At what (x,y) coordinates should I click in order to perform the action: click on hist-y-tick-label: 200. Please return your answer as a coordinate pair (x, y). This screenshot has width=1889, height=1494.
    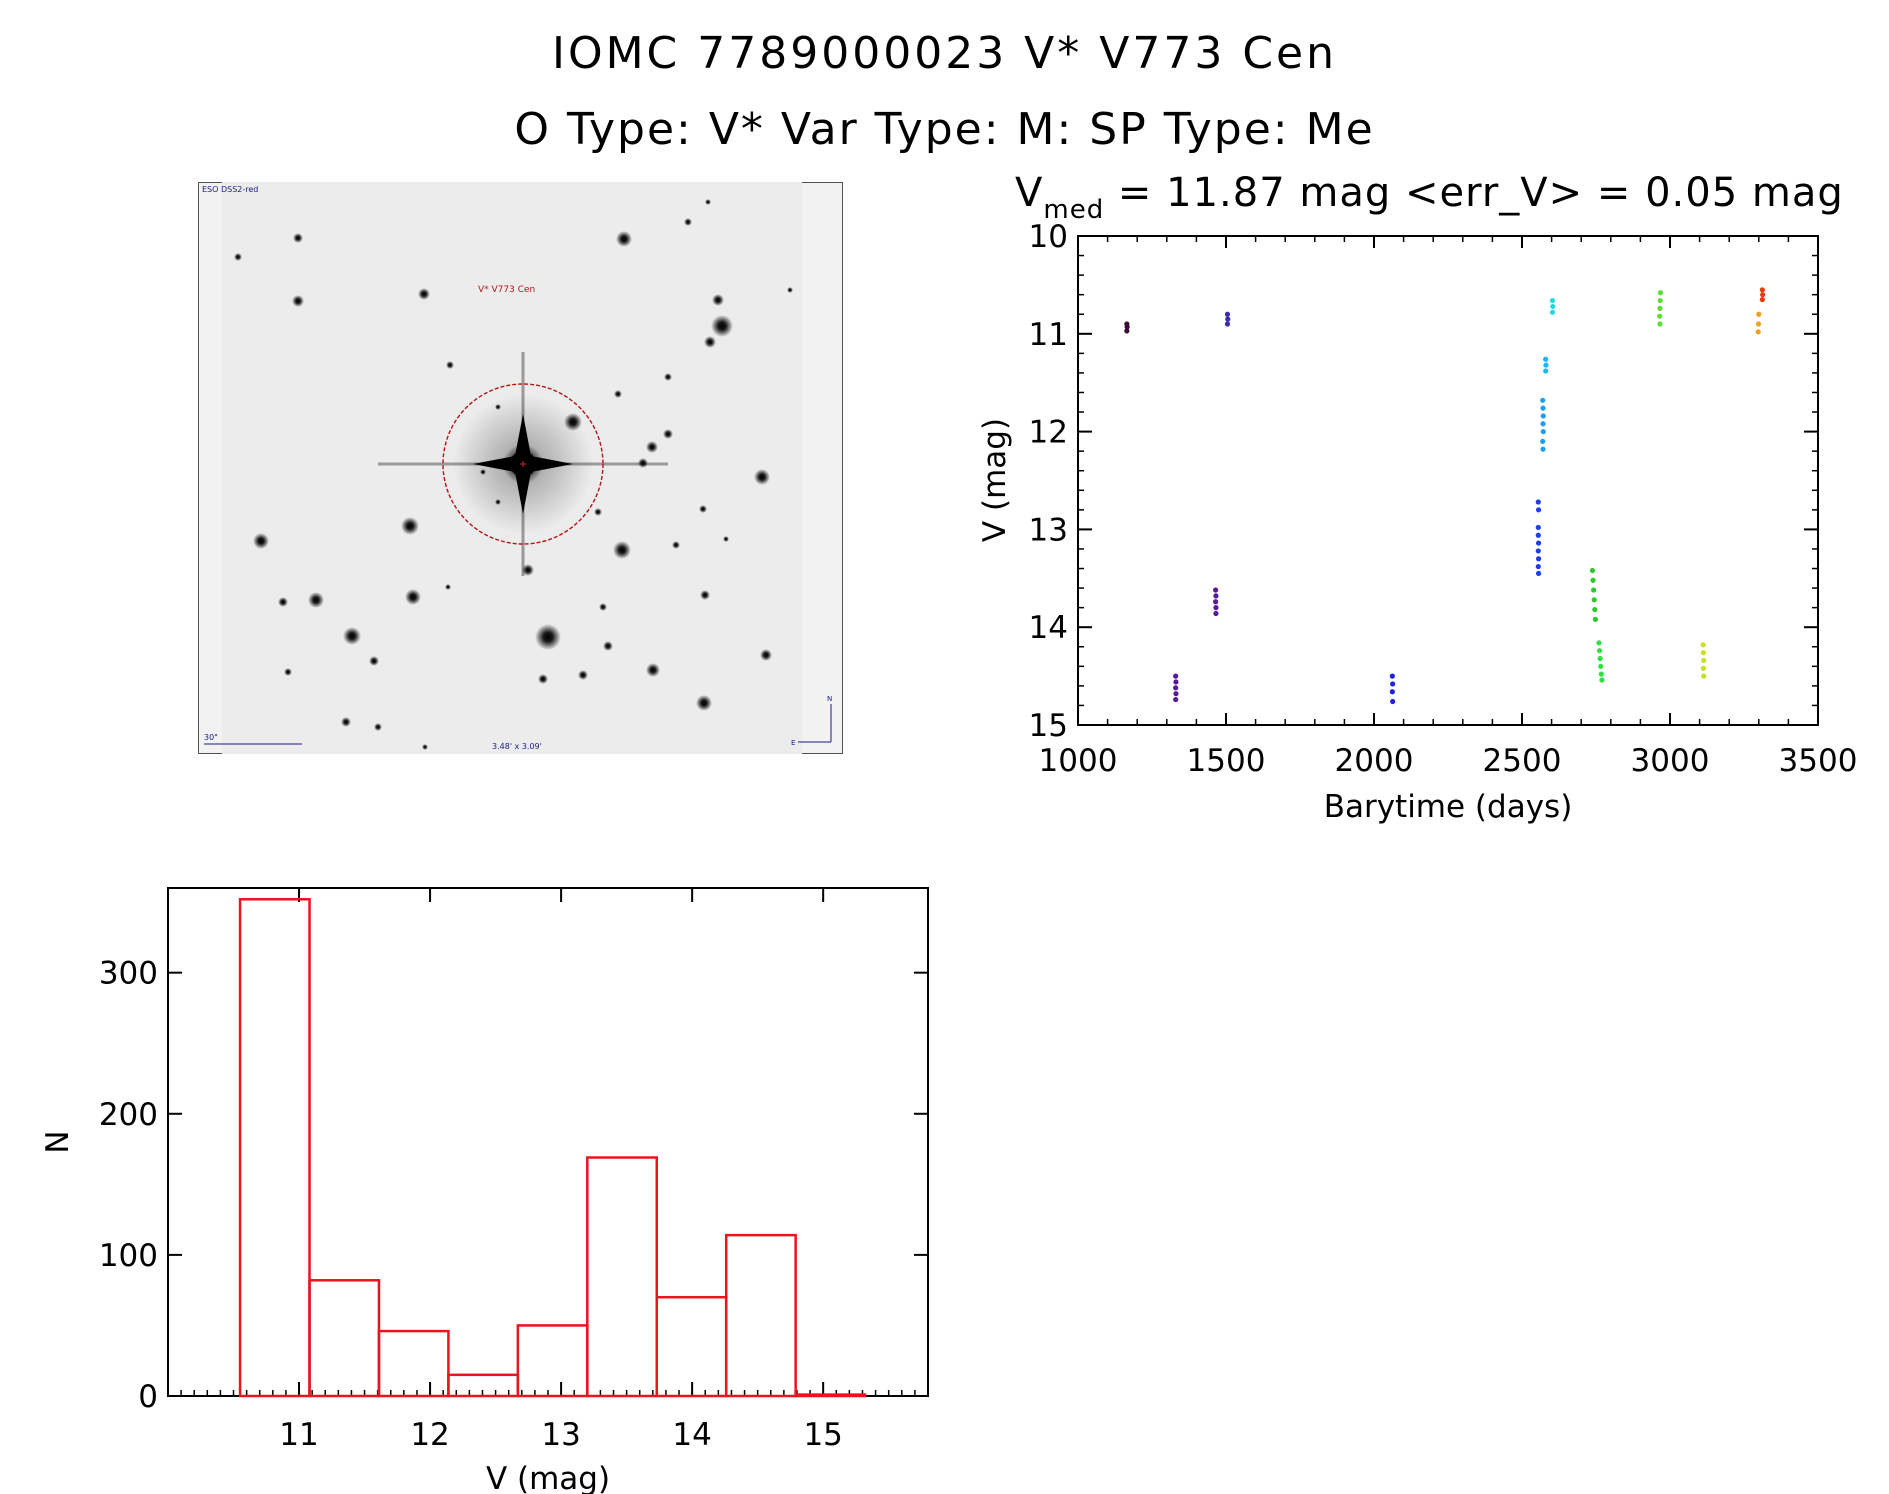
    Looking at the image, I should click on (128, 1115).